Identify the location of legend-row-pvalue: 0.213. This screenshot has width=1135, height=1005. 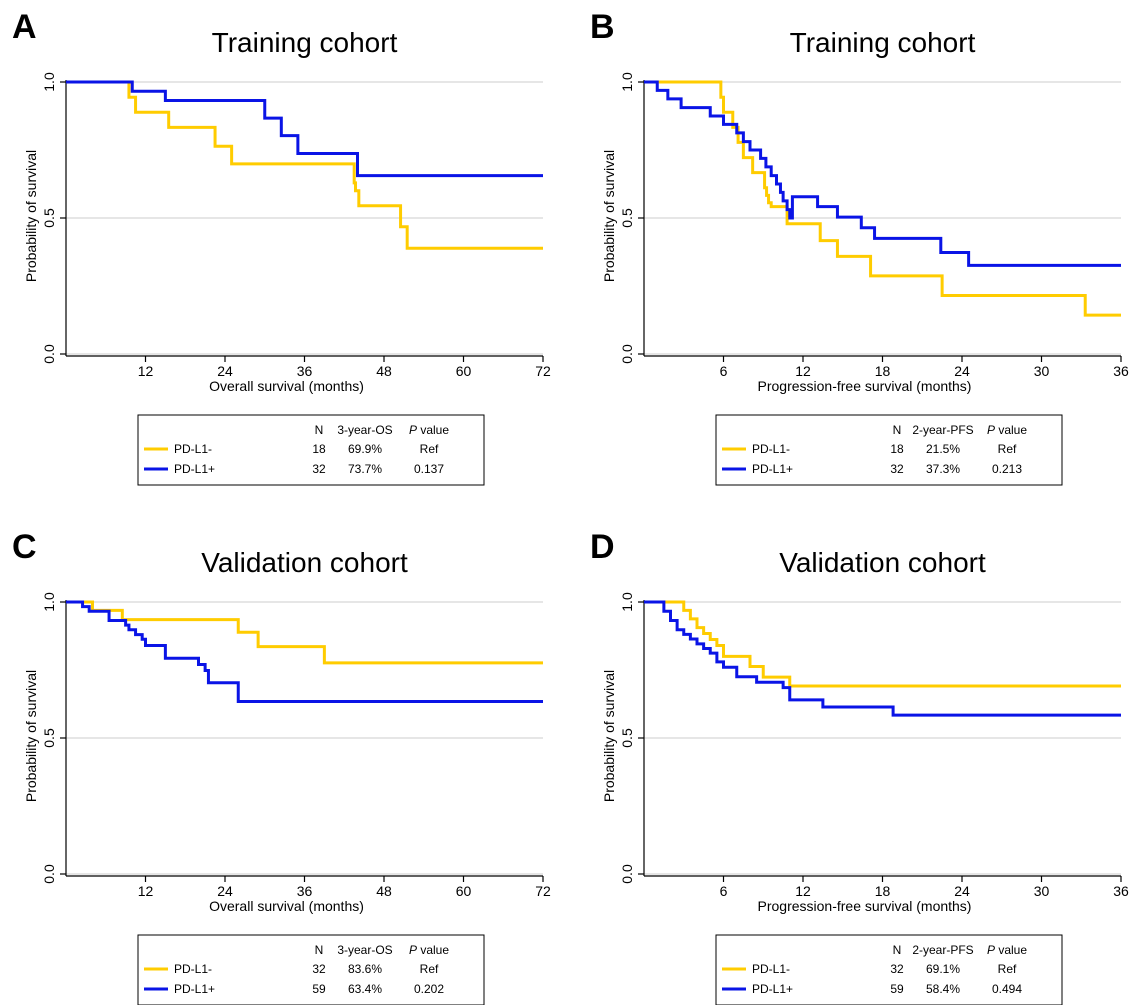
(1007, 469).